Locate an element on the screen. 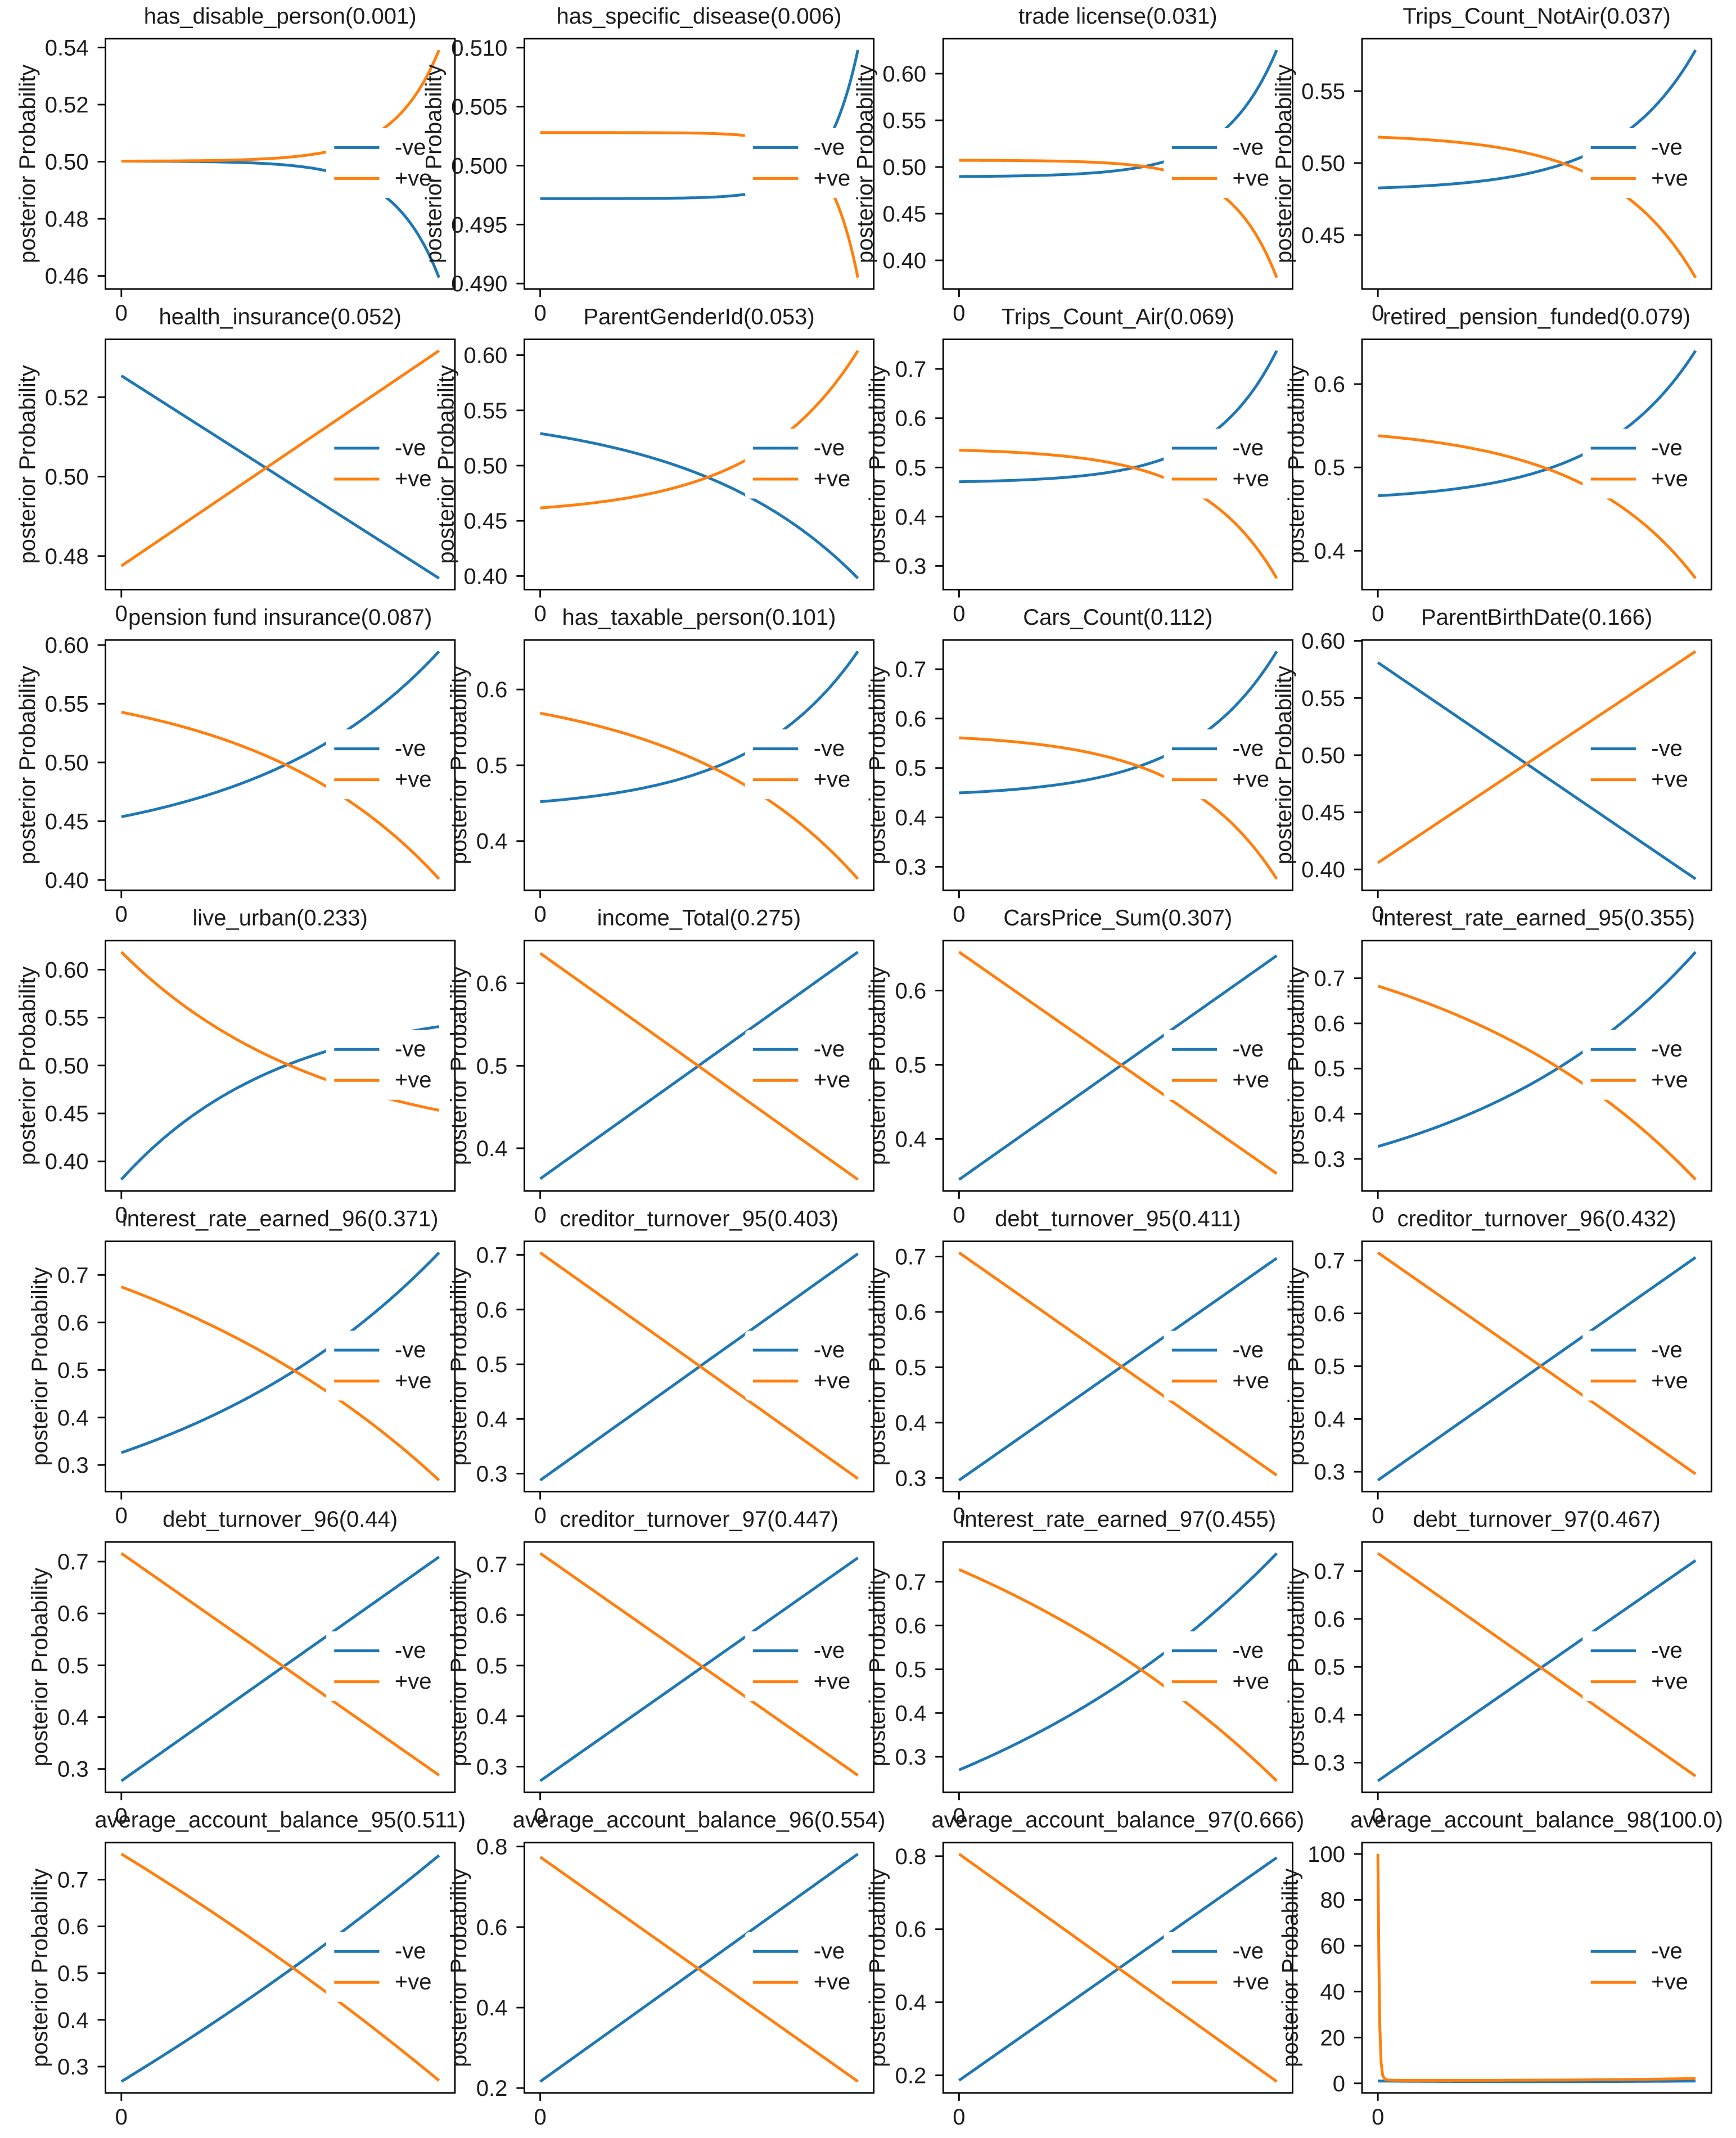 This screenshot has height=2138, width=1736. svg-text: 0.2 is located at coordinates (911, 2077).